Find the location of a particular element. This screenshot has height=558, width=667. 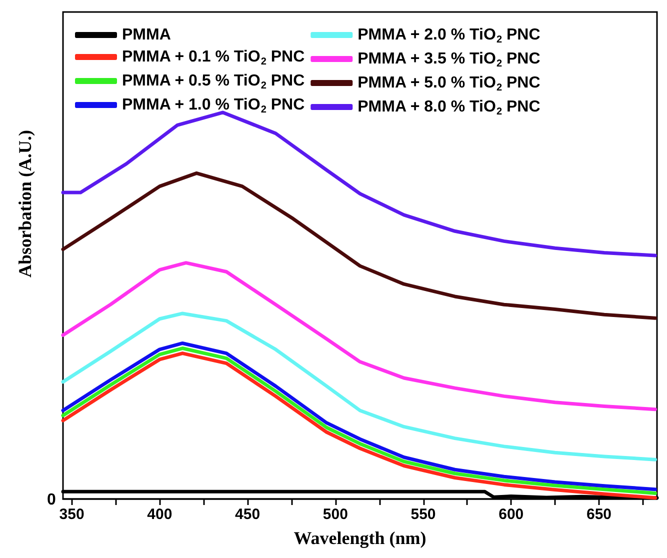

x-tick-label: 650 is located at coordinates (599, 514).